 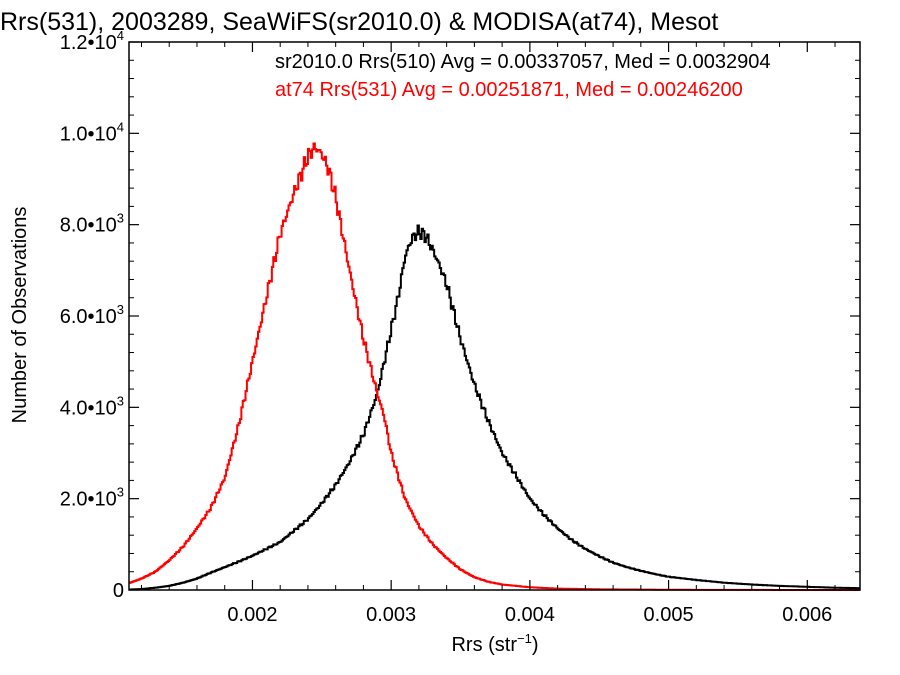 What do you see at coordinates (88, 500) in the screenshot?
I see `y-tick-mantissa: 2.0•10` at bounding box center [88, 500].